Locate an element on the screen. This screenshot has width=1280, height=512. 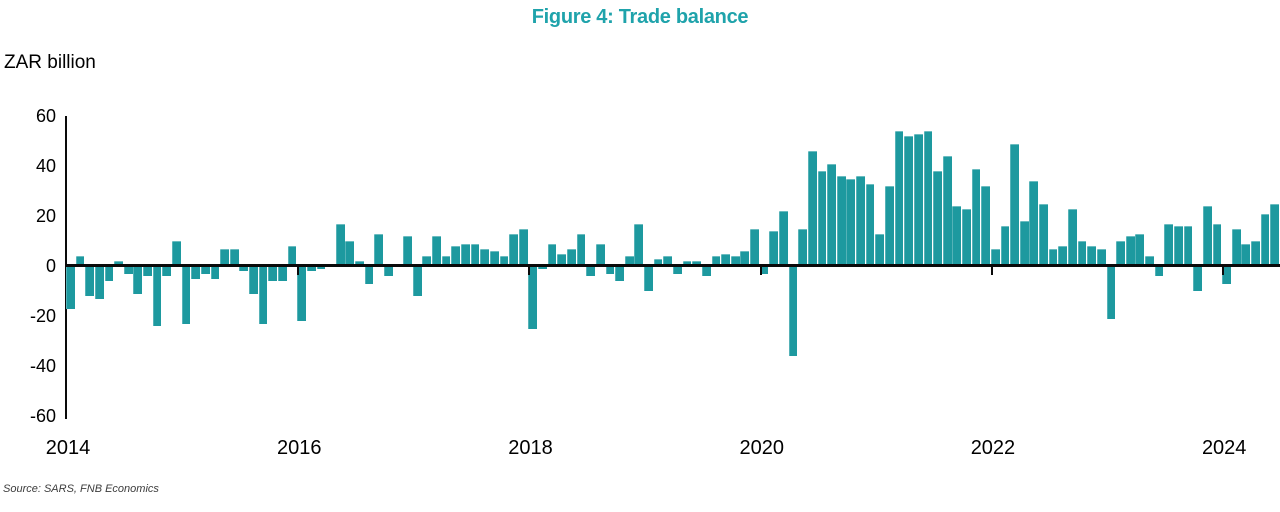
y-tick-label: 40 is located at coordinates (45, 166).